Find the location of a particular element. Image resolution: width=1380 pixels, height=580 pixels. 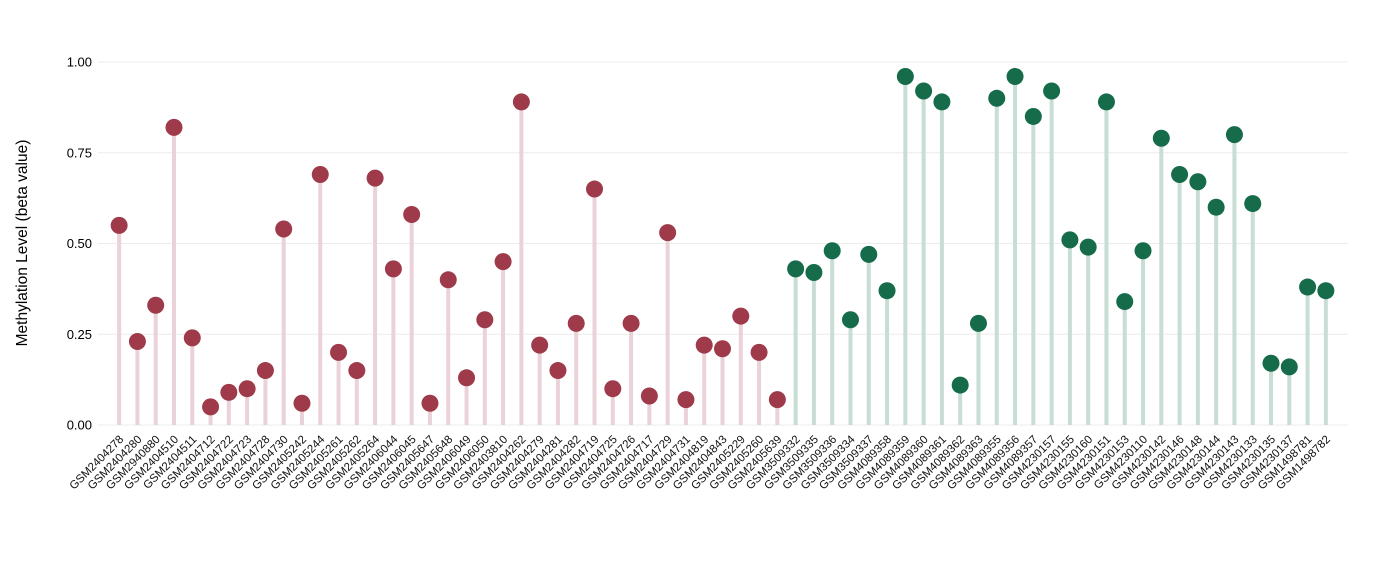

y-axis-tick-label: 0.50 is located at coordinates (79, 243).